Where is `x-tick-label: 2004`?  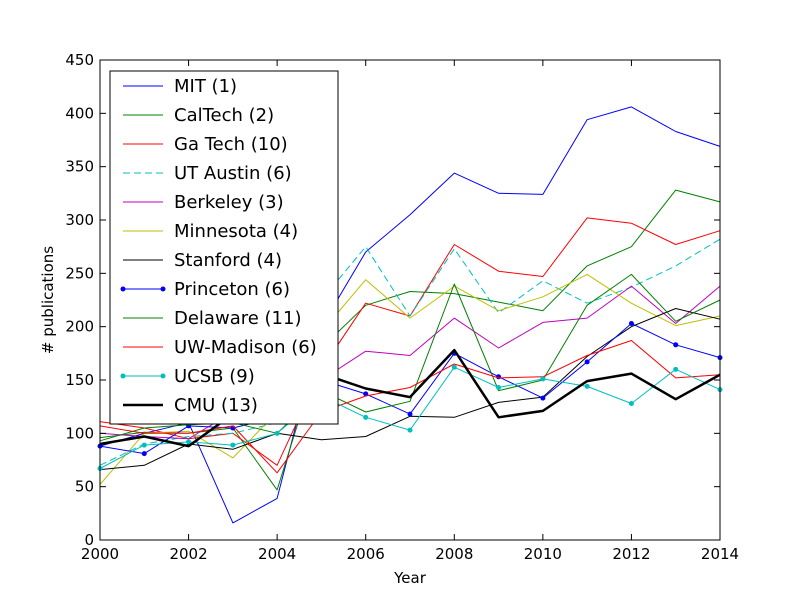
x-tick-label: 2004 is located at coordinates (277, 554).